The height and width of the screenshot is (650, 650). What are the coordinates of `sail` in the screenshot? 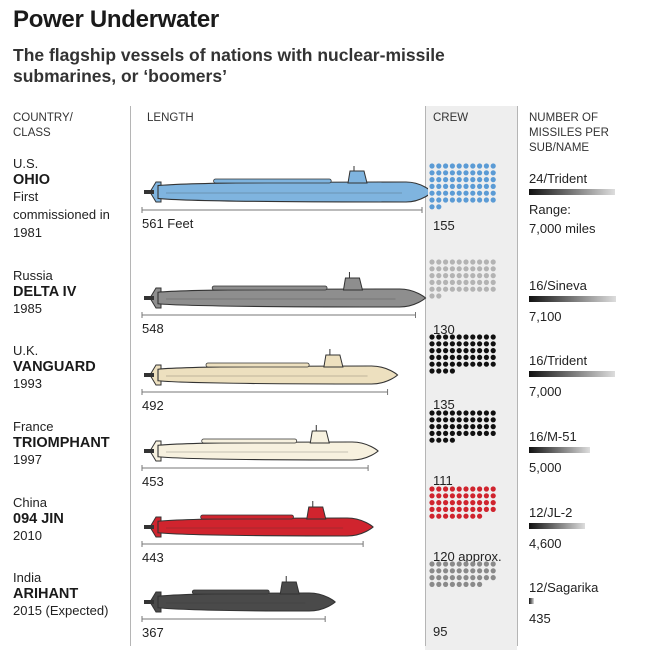 It's located at (353, 284).